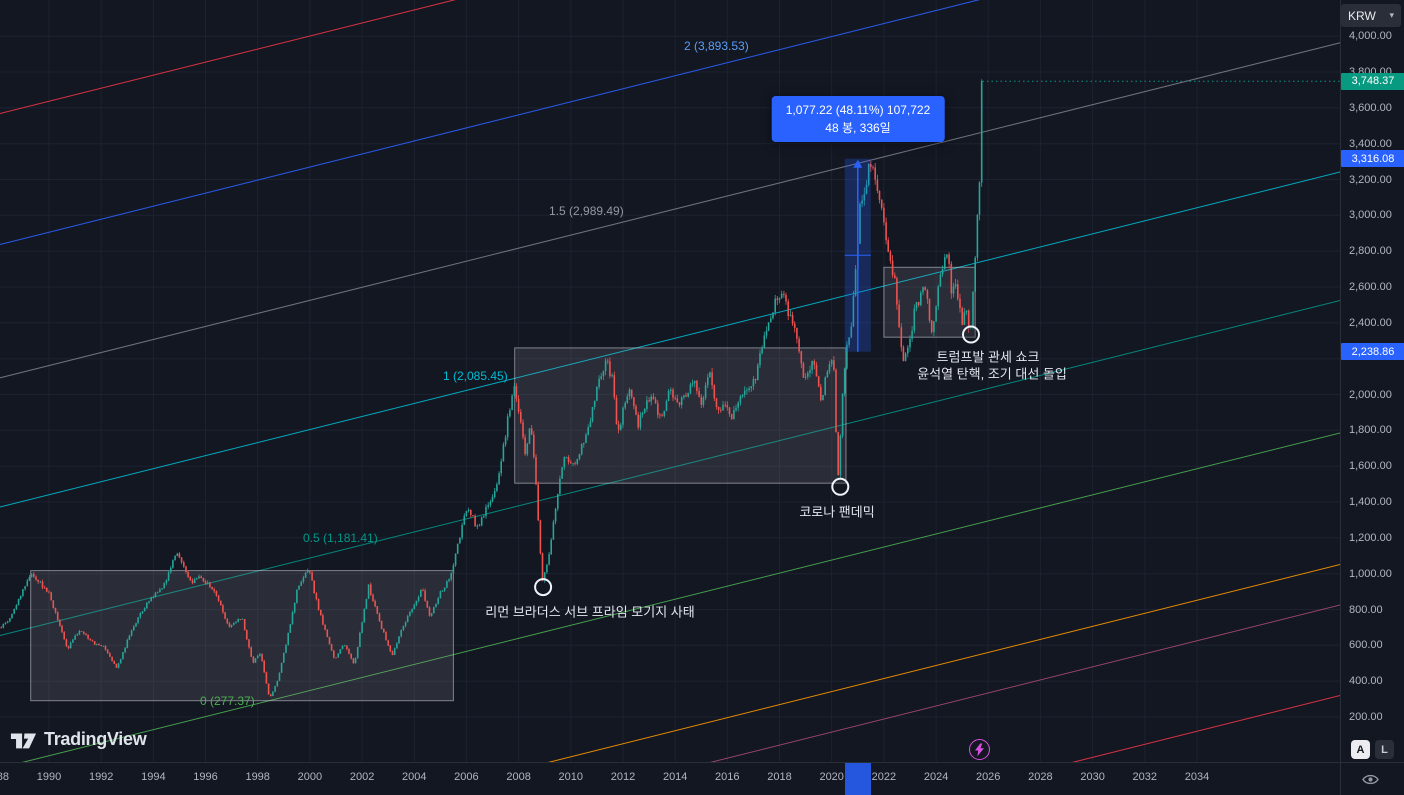  I want to click on measure-band, so click(857, 255).